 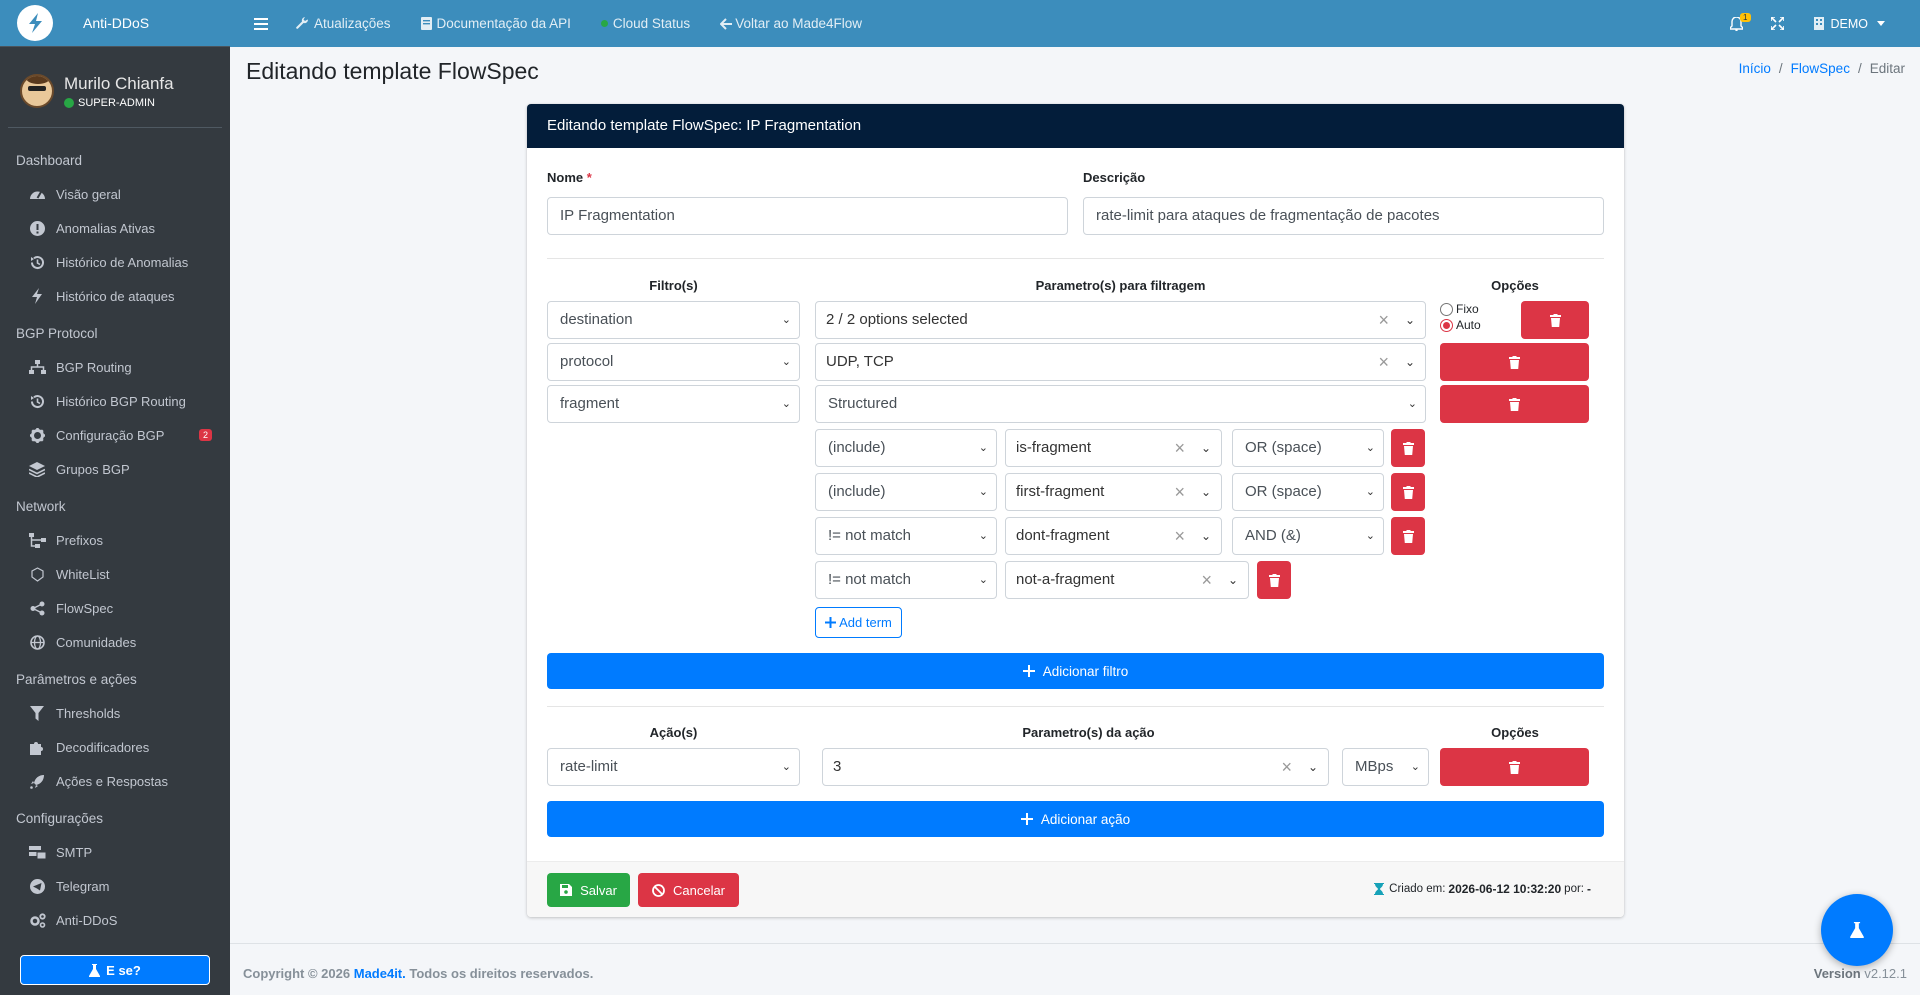 I want to click on menu-toggle, so click(x=261, y=23).